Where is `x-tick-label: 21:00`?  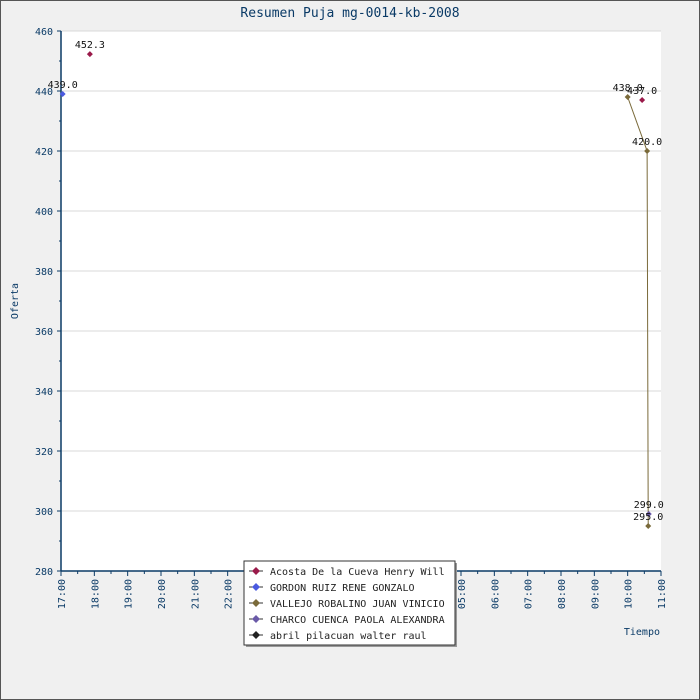 x-tick-label: 21:00 is located at coordinates (195, 594).